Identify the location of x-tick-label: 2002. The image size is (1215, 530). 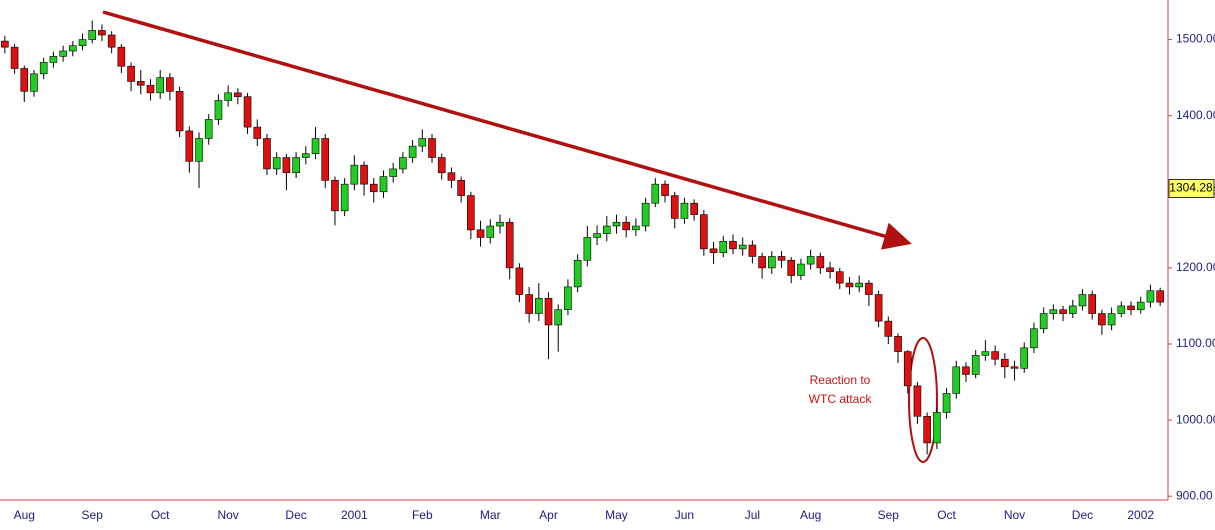
(1140, 515).